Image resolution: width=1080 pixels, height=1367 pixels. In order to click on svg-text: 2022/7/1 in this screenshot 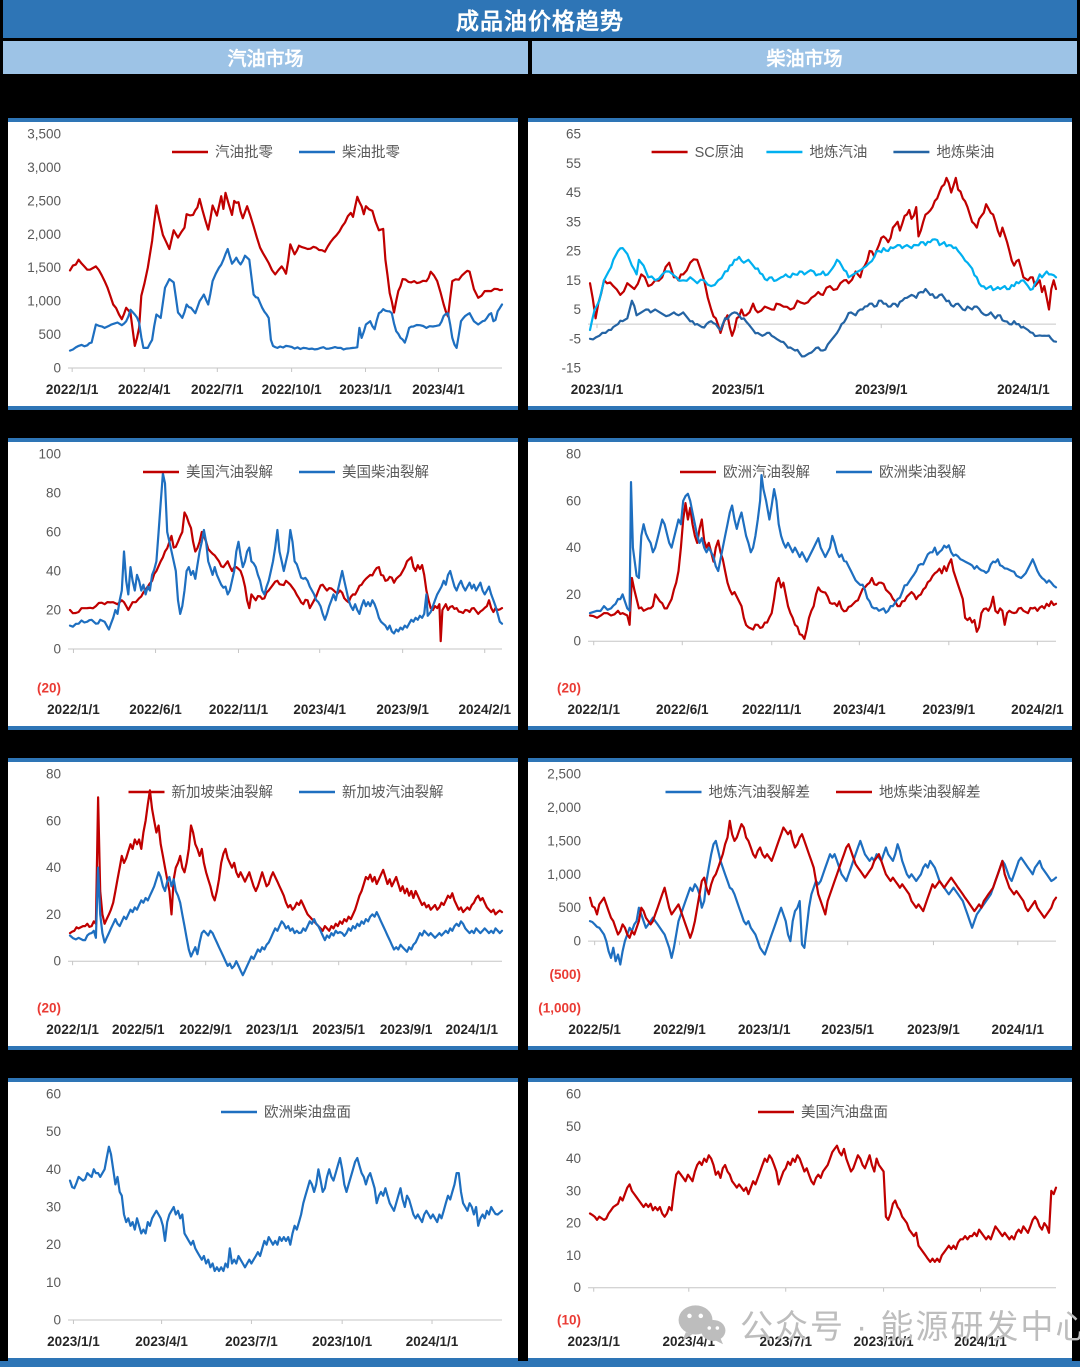, I will do `click(217, 389)`.